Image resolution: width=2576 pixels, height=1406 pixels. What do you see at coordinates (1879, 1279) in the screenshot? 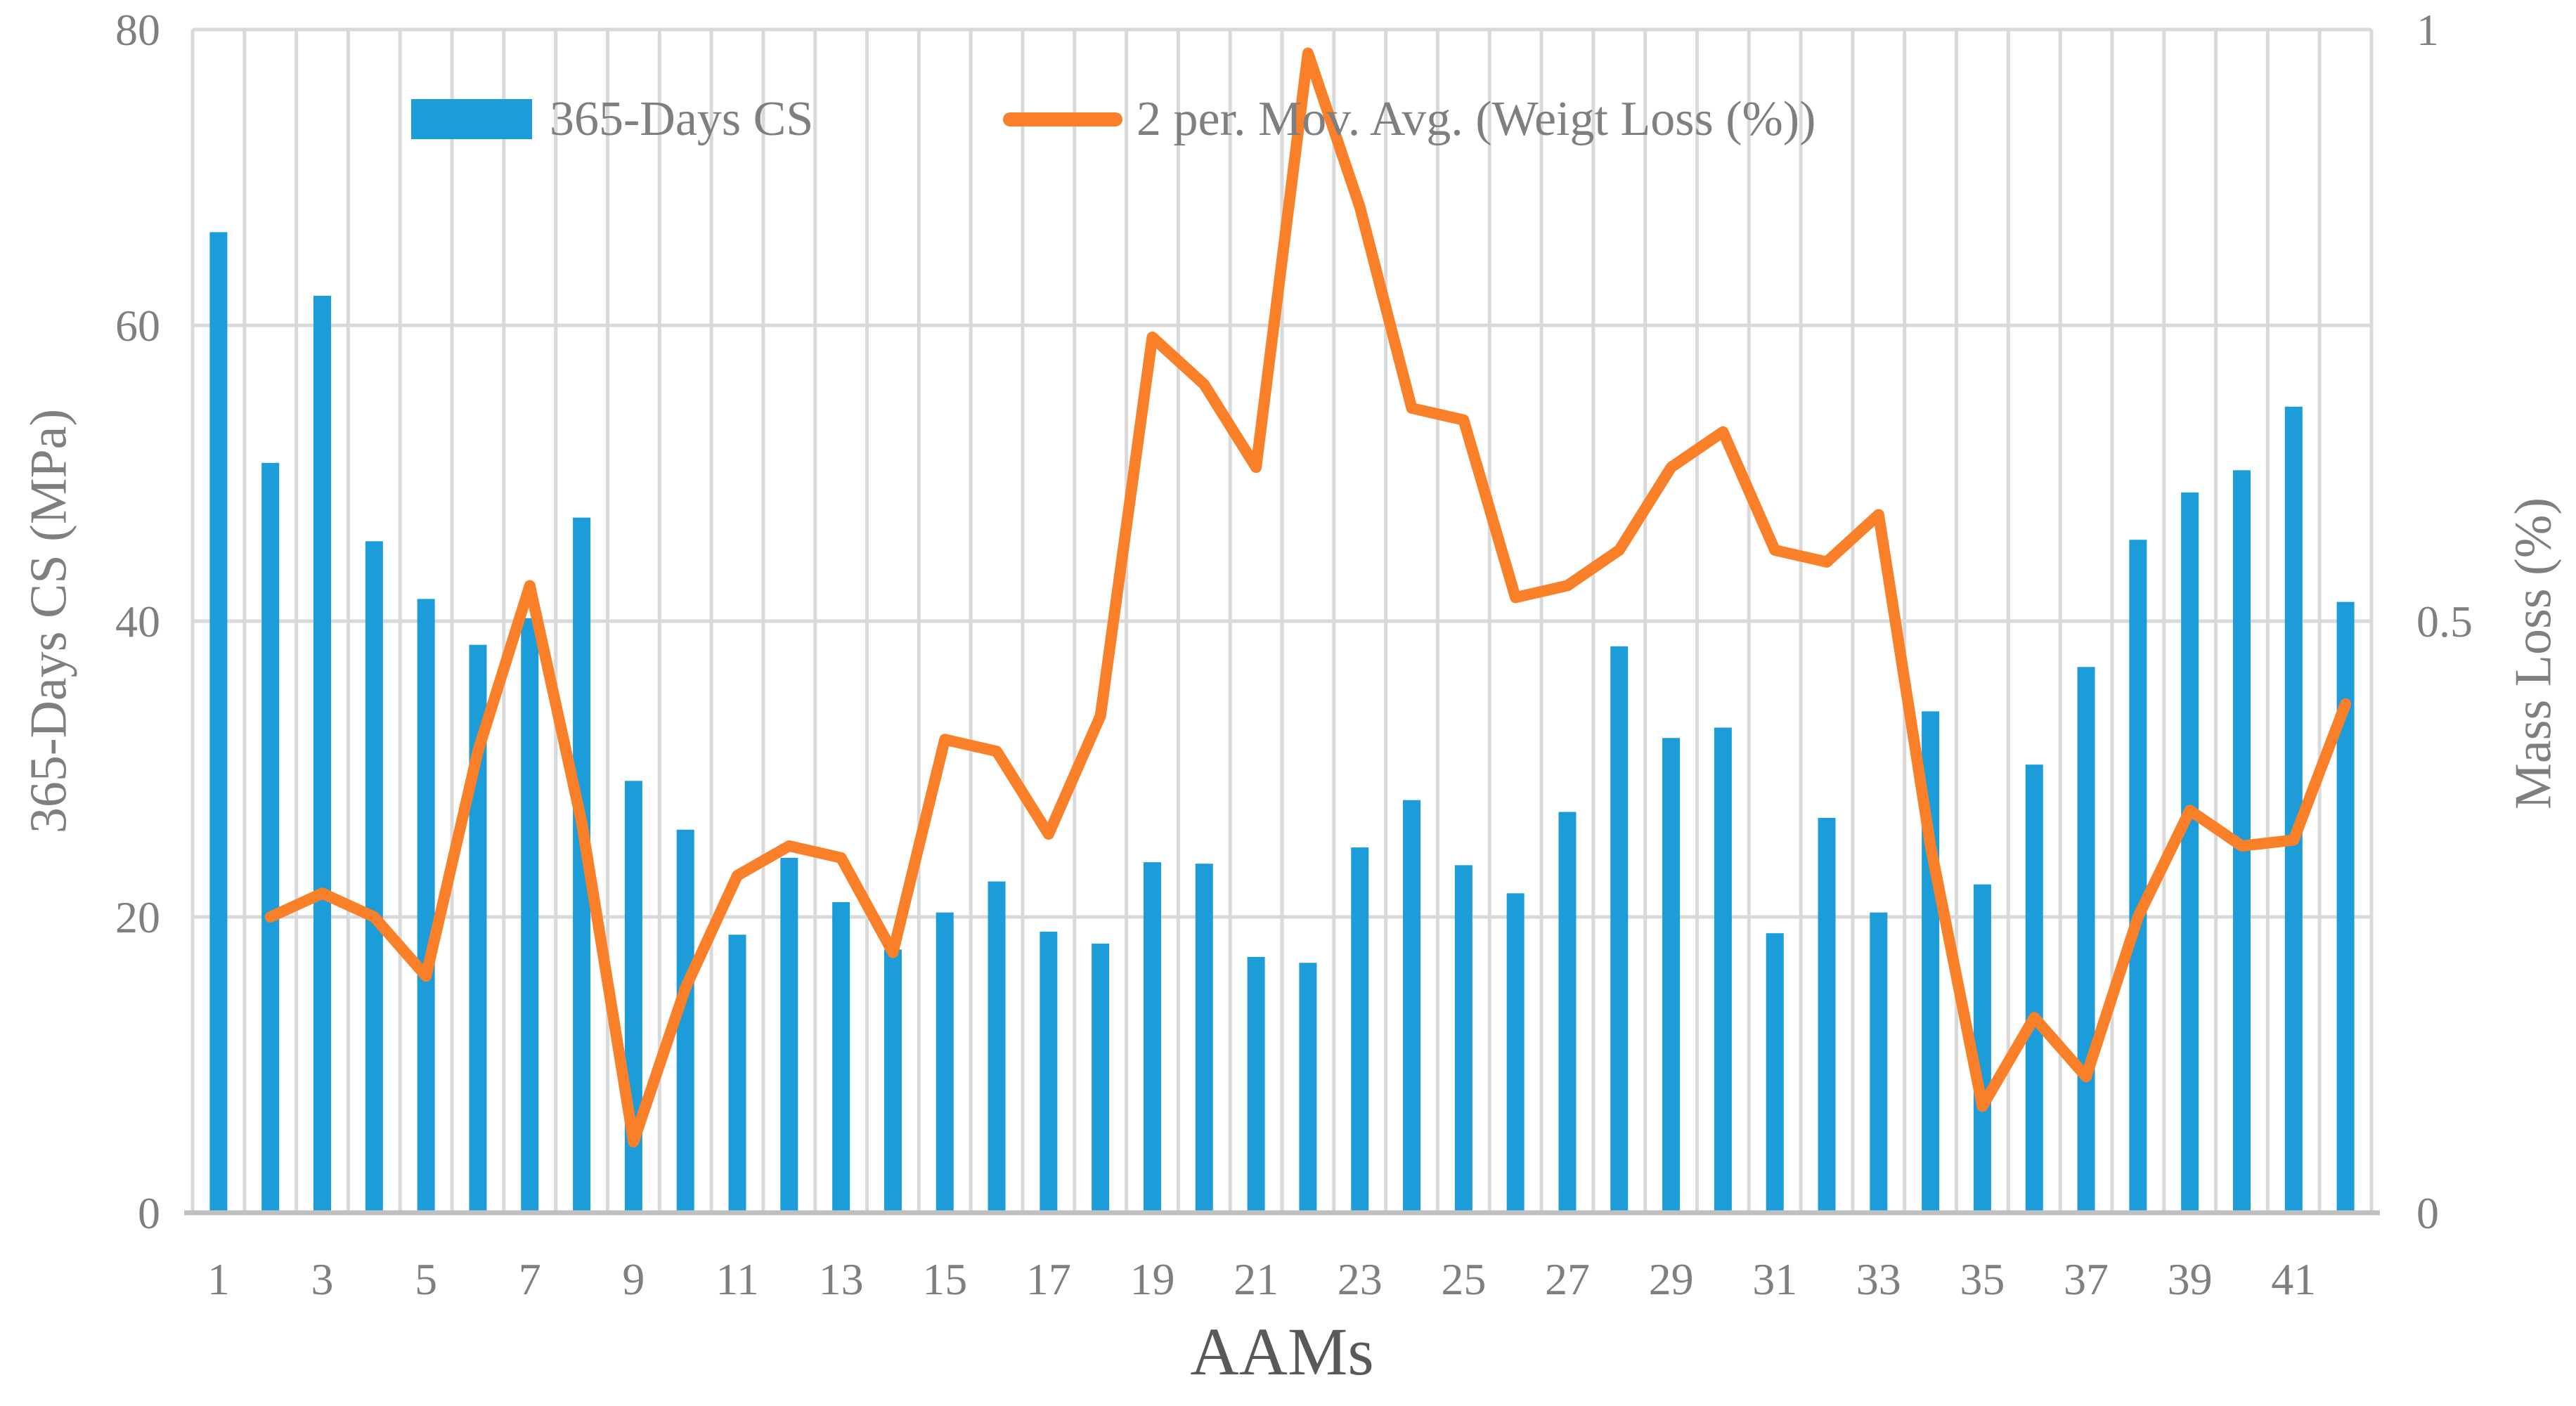
I see `x-axis-tick-label: 33` at bounding box center [1879, 1279].